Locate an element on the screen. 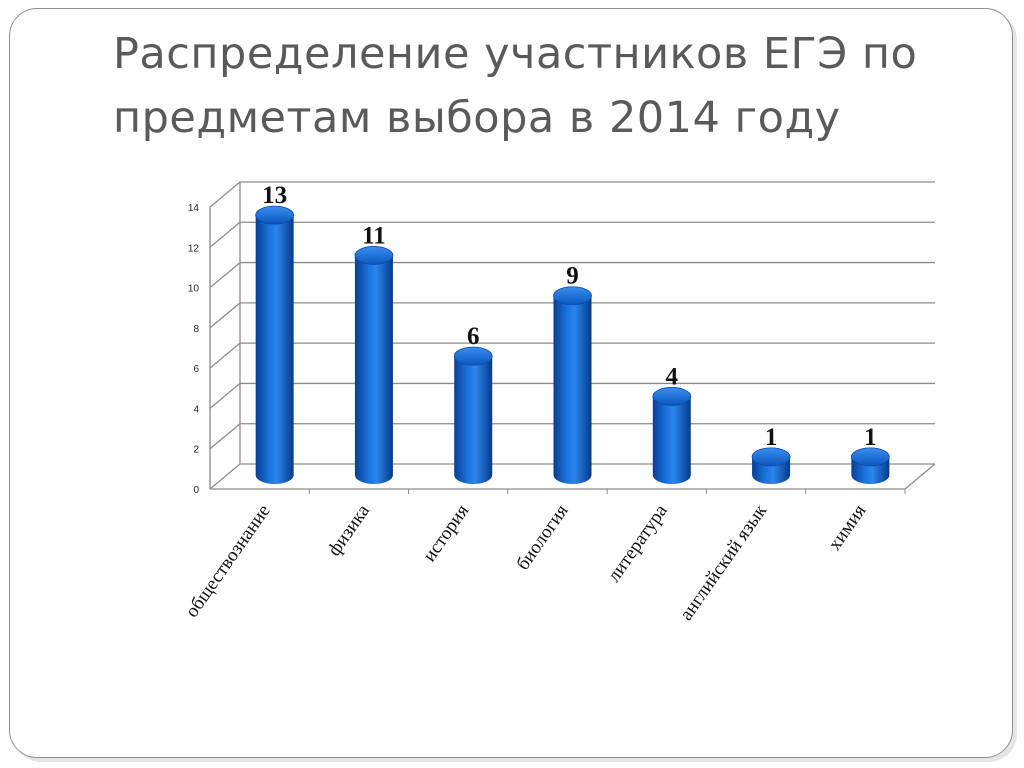 Image resolution: width=1024 pixels, height=768 pixels. y-tick-label: 12 is located at coordinates (194, 248).